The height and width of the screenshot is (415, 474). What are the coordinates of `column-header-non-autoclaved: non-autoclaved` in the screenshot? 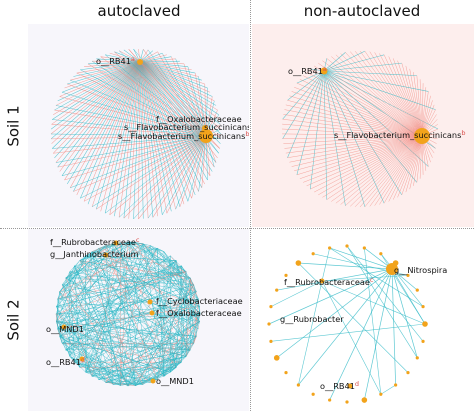 It's located at (362, 12).